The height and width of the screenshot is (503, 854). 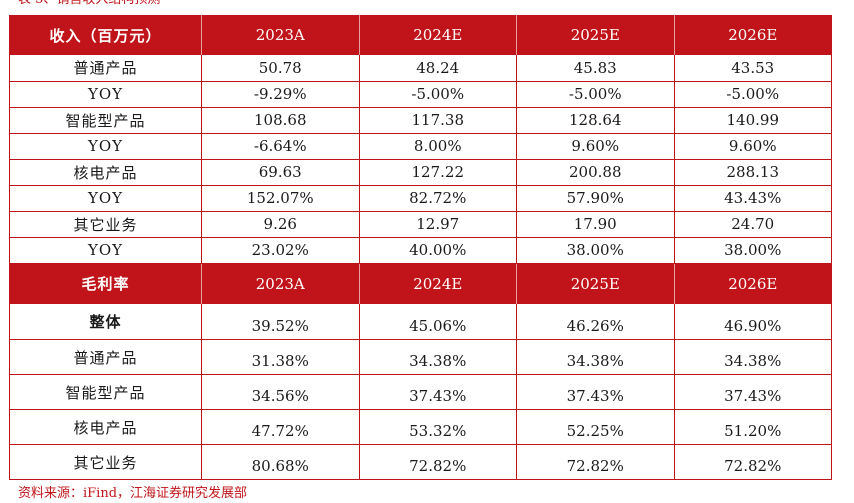 I want to click on table-row: YOY 152.07% 82.72% 57.90% 43.43%, so click(x=420, y=198).